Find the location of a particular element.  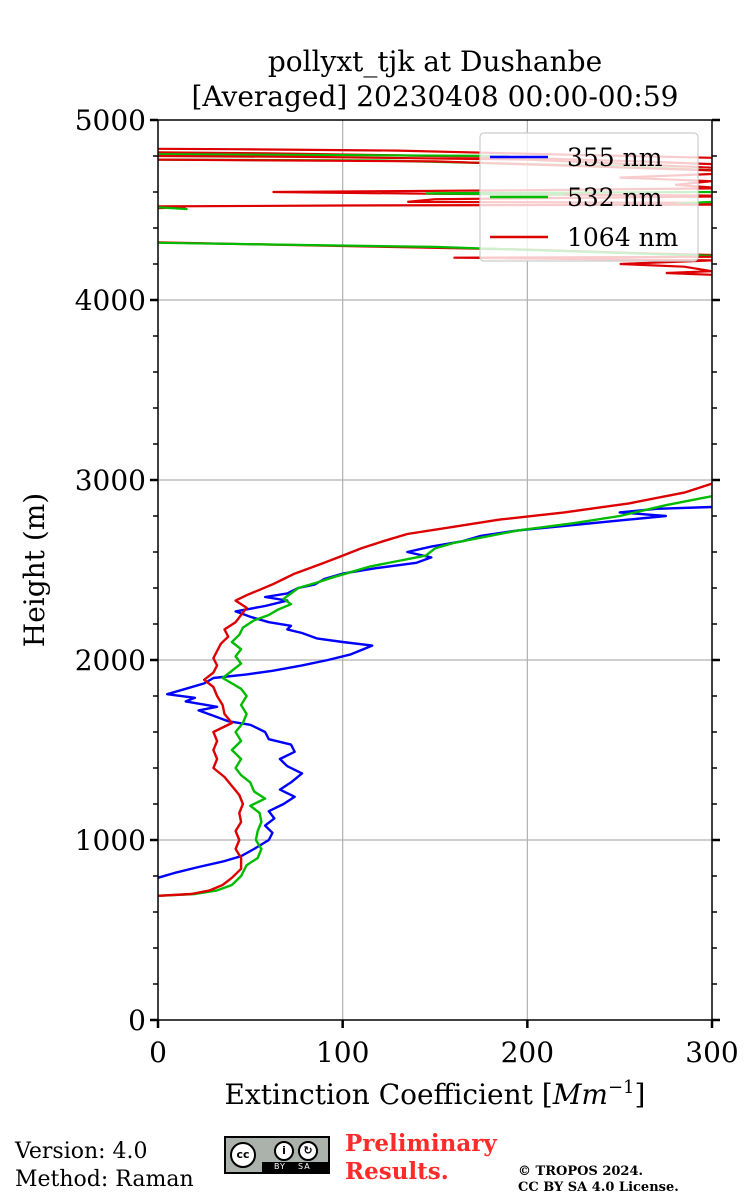

legend-entry-label: 1064 nm is located at coordinates (623, 237).